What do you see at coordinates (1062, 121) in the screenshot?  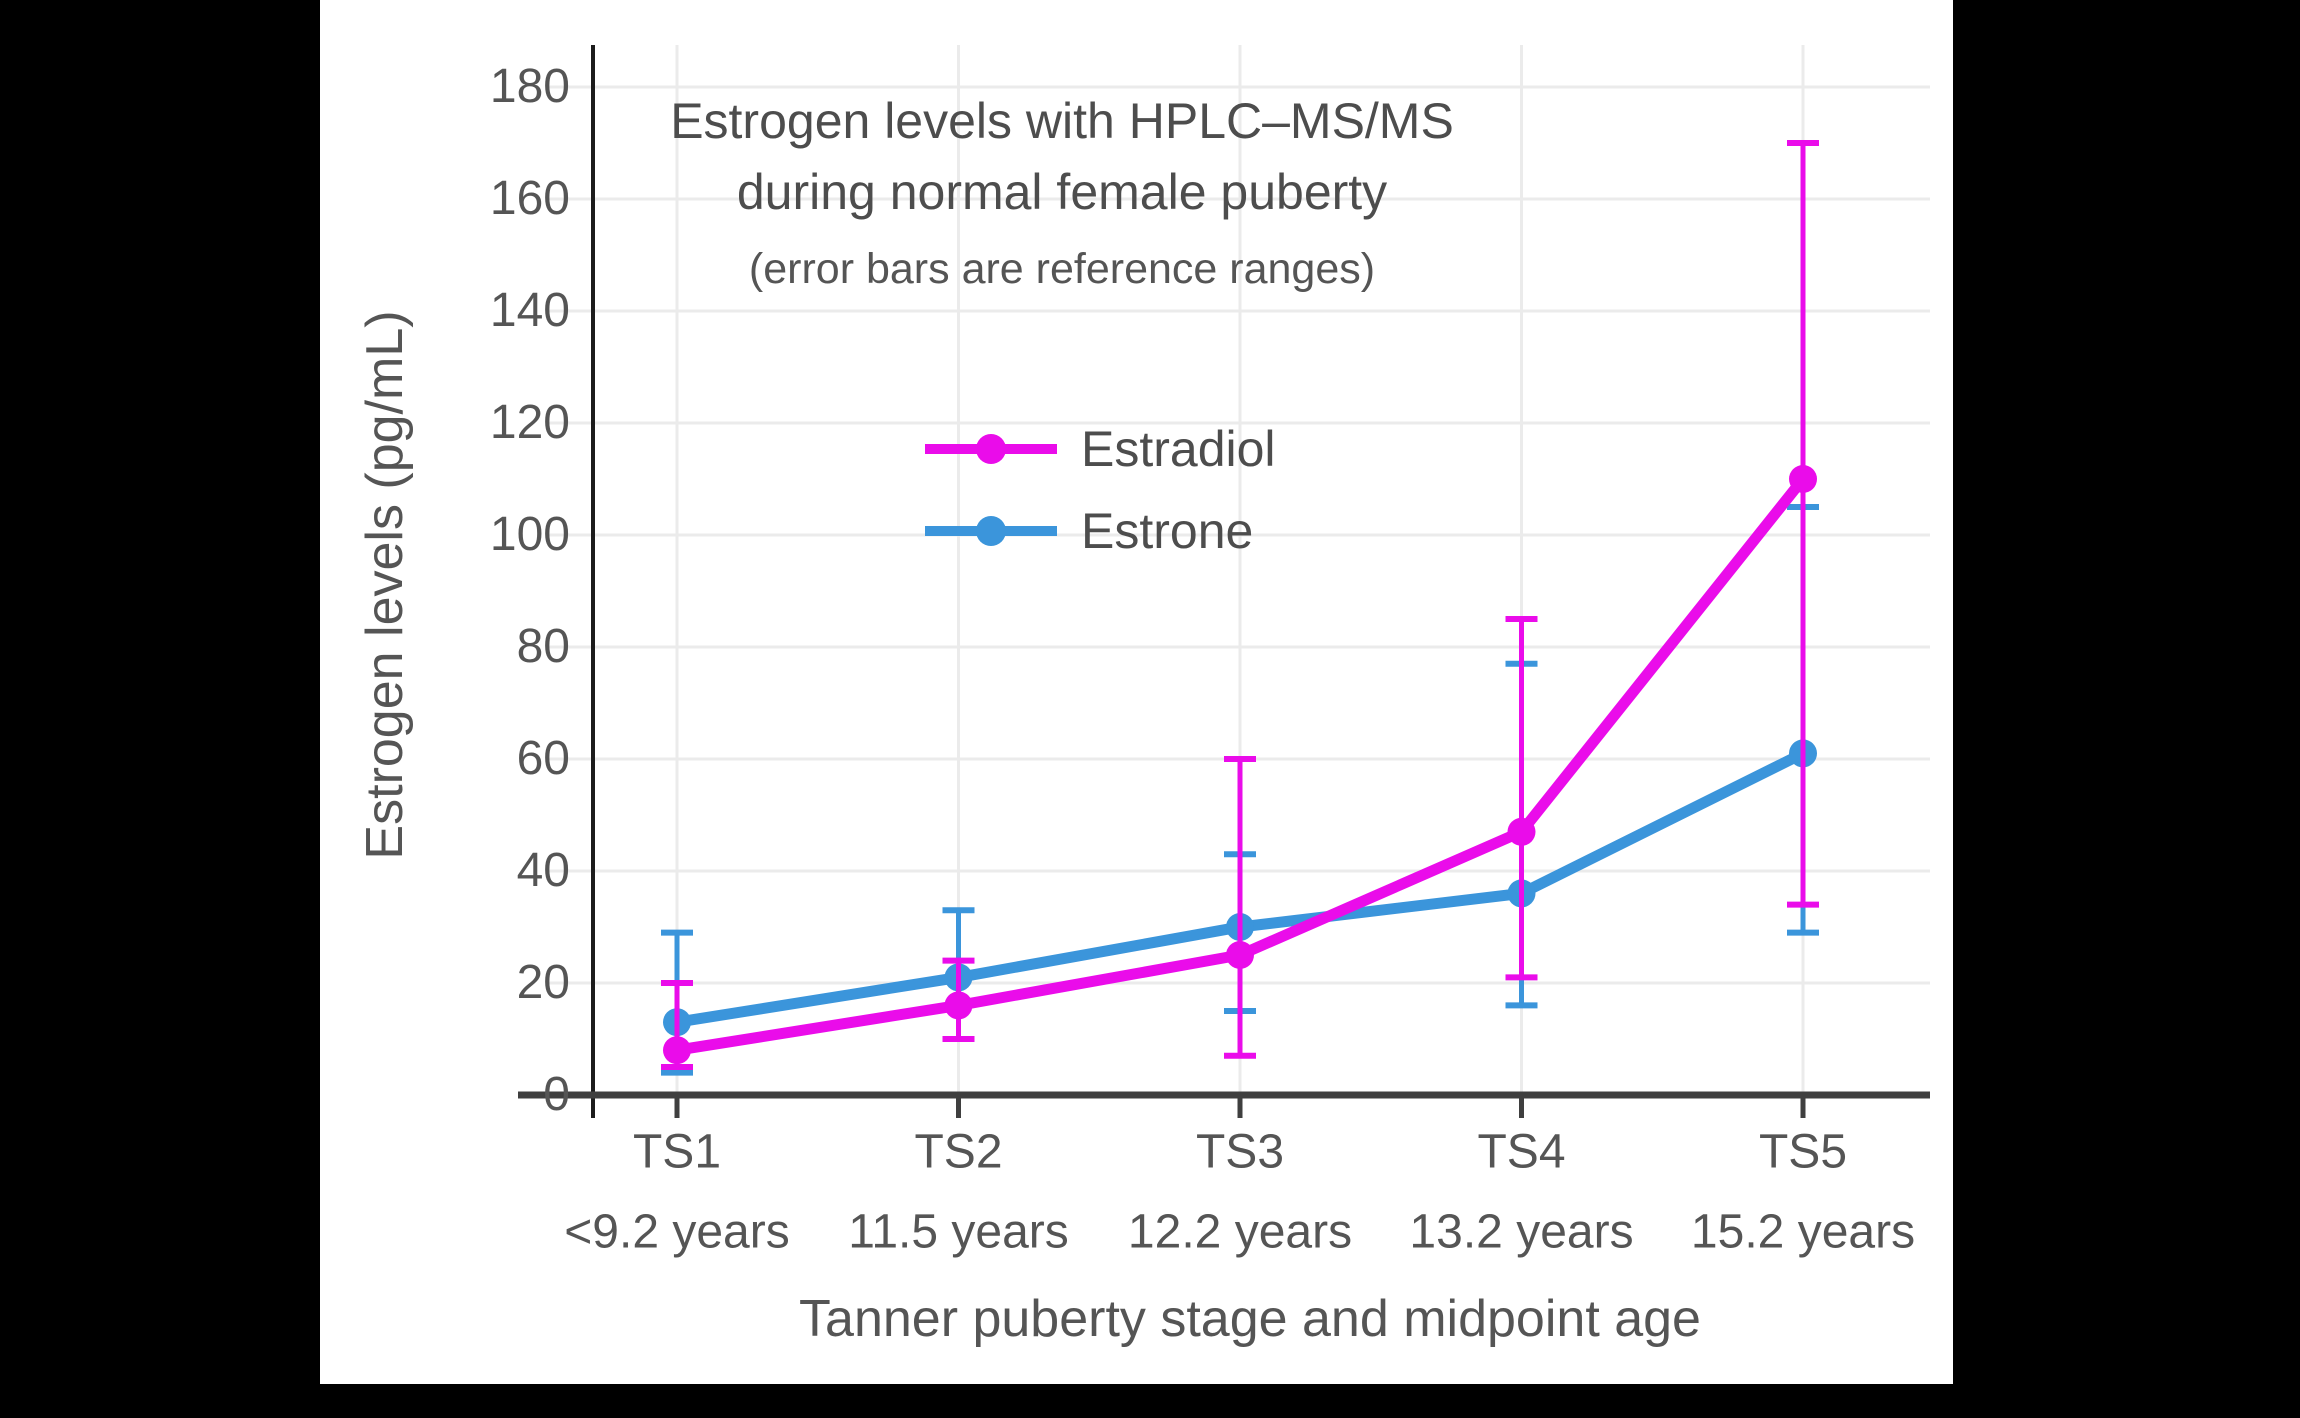 I see `chart-title-line1: Estrogen levels with HPLC–MS/MS` at bounding box center [1062, 121].